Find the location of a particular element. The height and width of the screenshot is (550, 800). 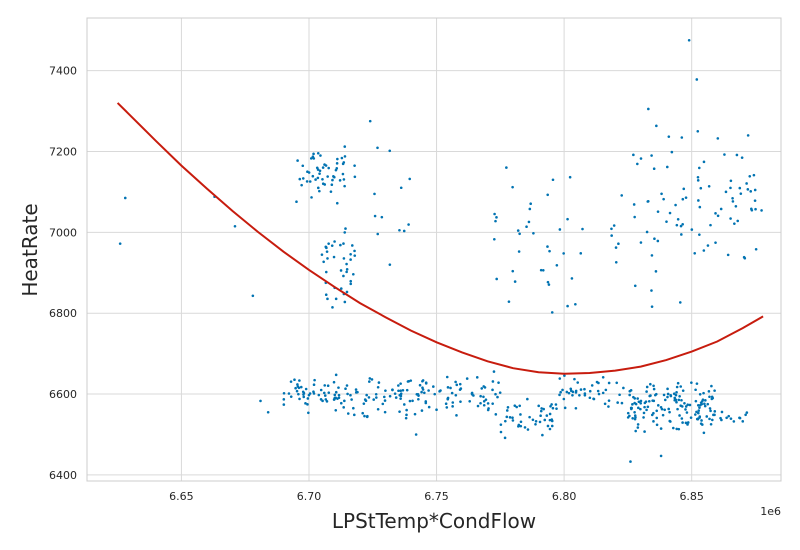

y-tick-label: 6800 is located at coordinates (63, 313).